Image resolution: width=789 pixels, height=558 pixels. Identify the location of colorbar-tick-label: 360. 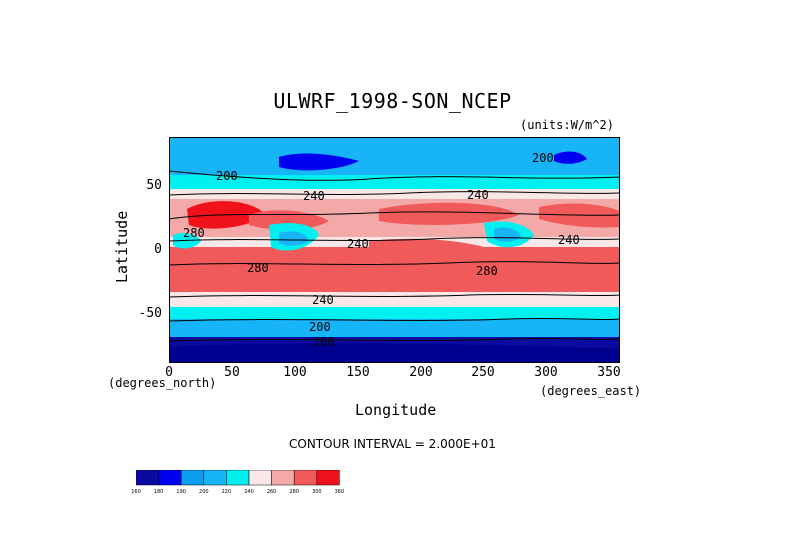
(339, 492).